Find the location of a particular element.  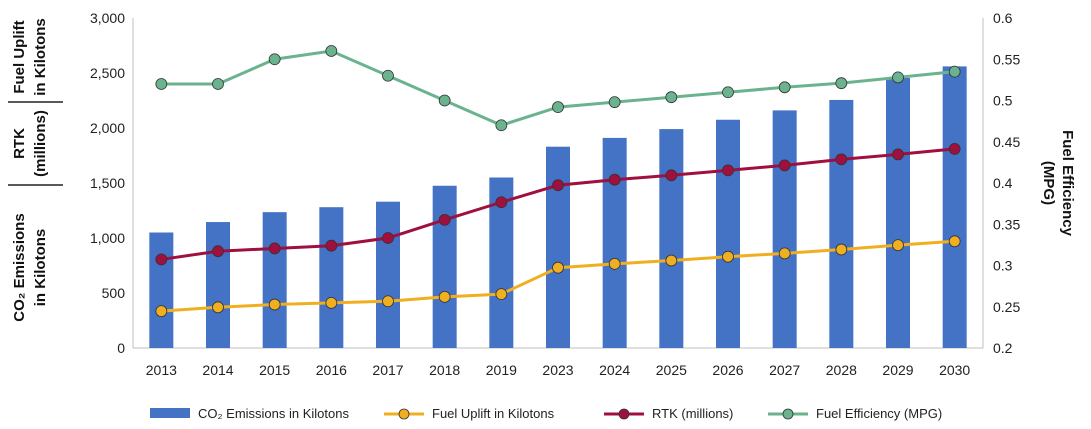

legend-label: RTK (millions) is located at coordinates (692, 413).